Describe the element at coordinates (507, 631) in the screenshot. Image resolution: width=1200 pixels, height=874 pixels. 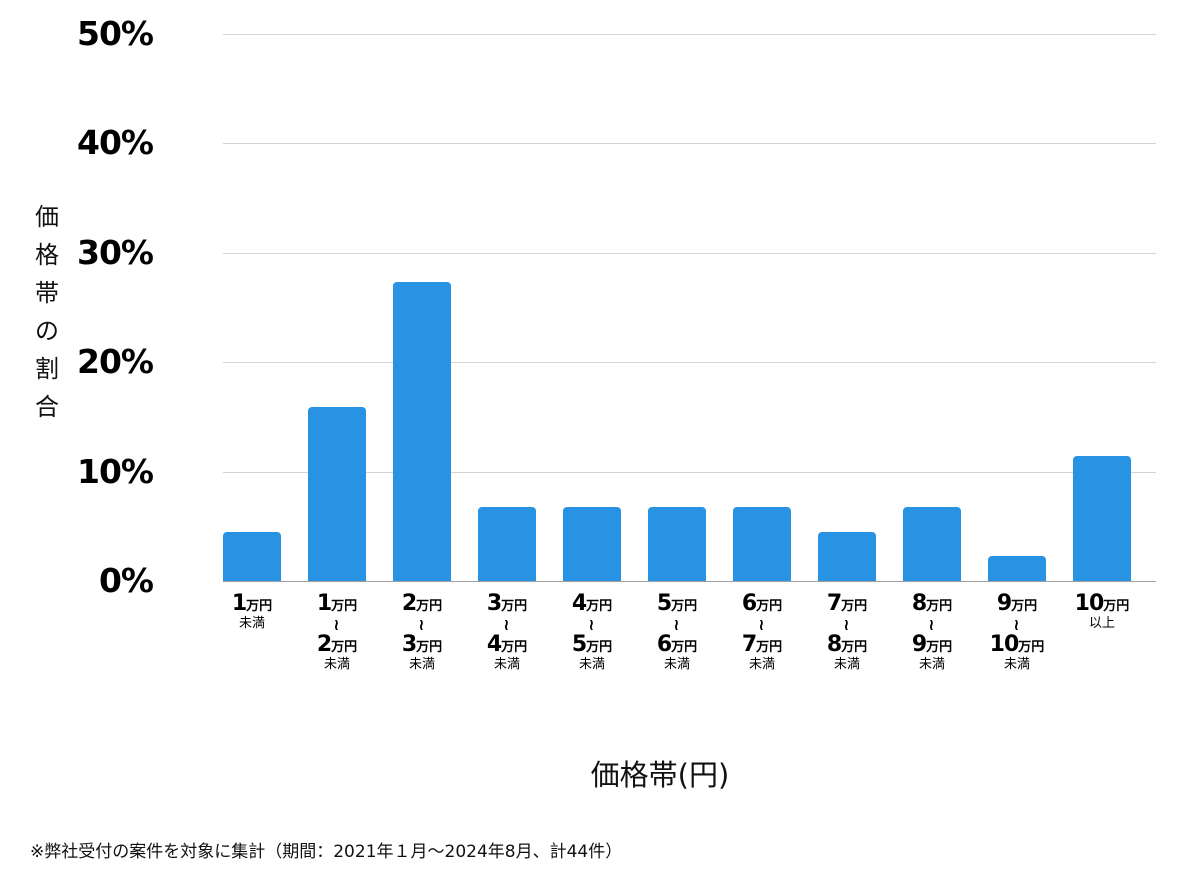
I see `x-tick-label: 3万円 ~4万円 未満` at that location.